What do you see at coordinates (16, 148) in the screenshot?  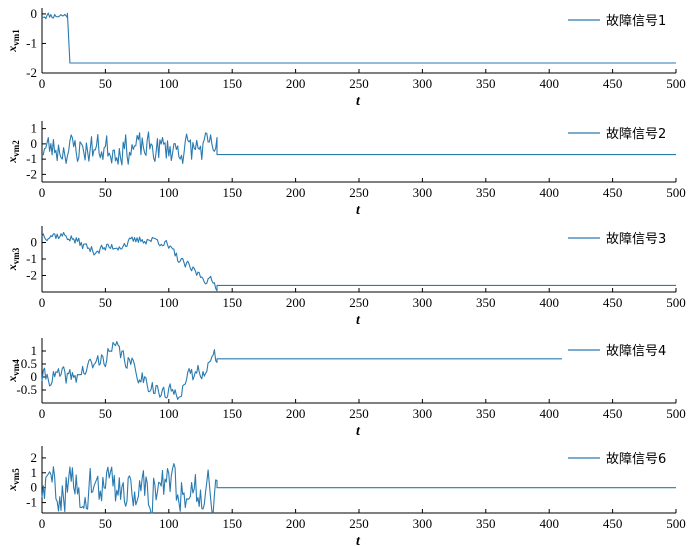 I see `y-axis-label-sub: vm2` at bounding box center [16, 148].